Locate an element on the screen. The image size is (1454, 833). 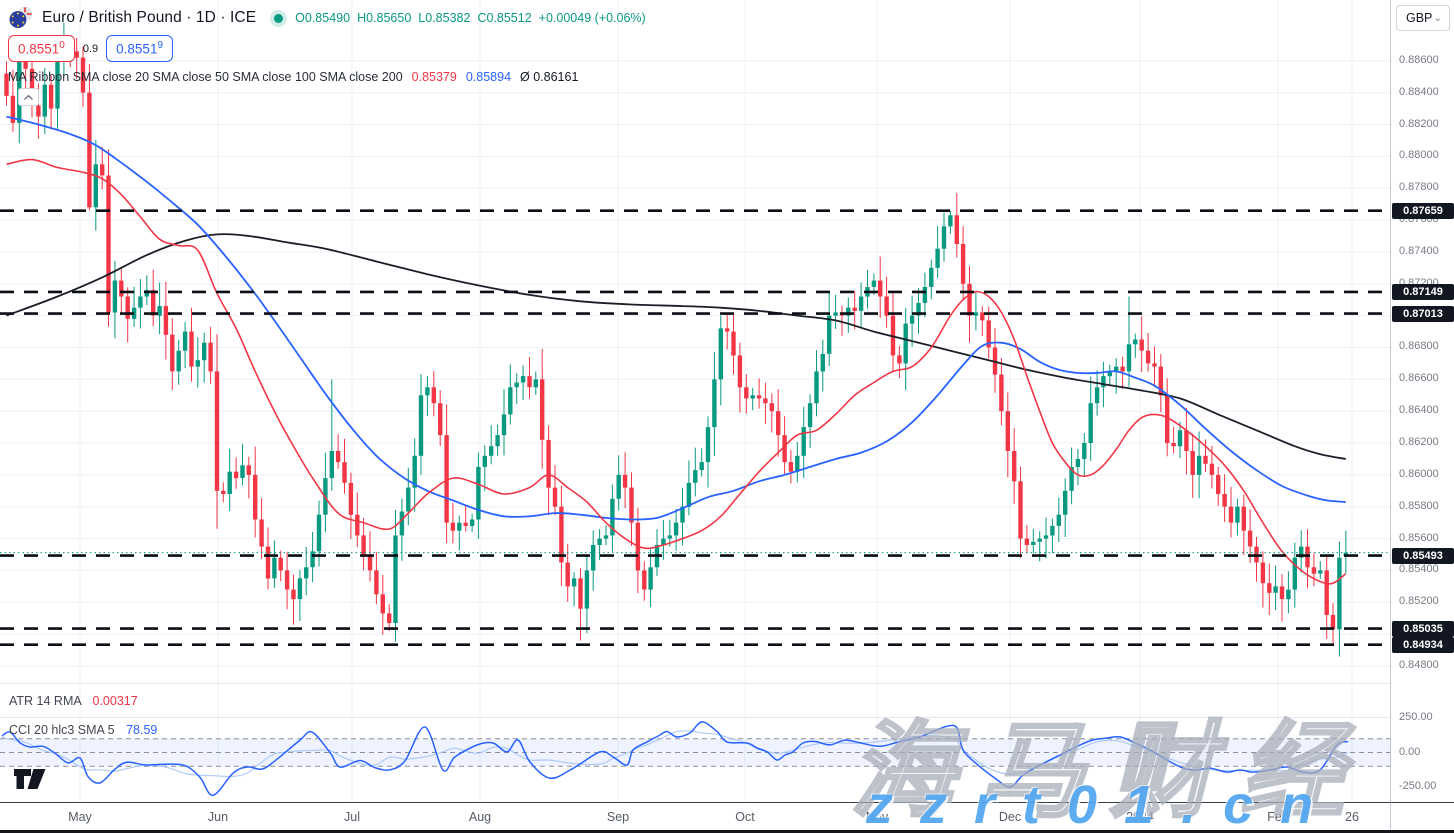
sma50-value: 0.85894 is located at coordinates (488, 77).